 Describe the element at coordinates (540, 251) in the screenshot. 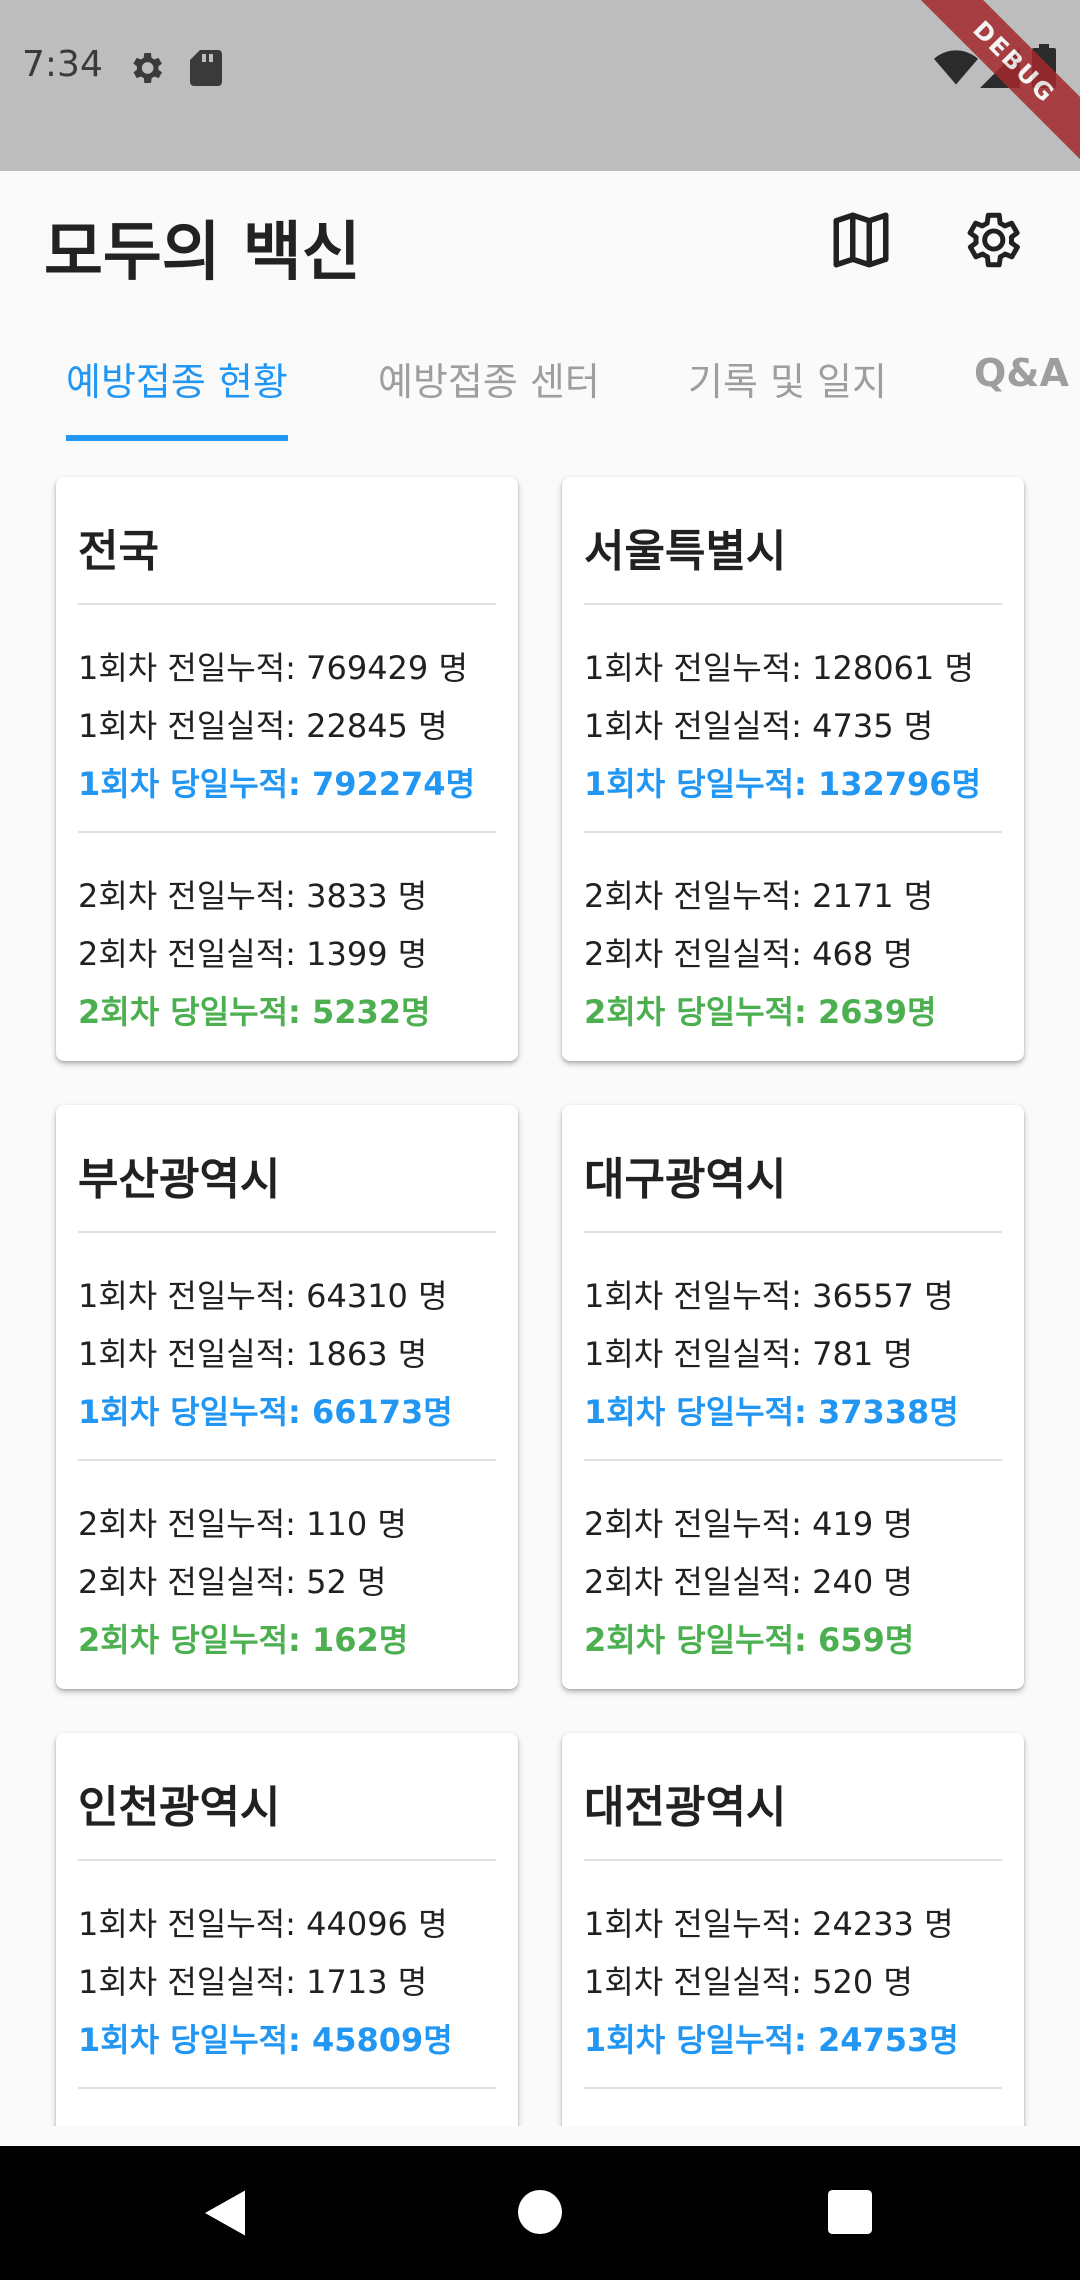

I see `app-bar: 모두의 백신` at that location.